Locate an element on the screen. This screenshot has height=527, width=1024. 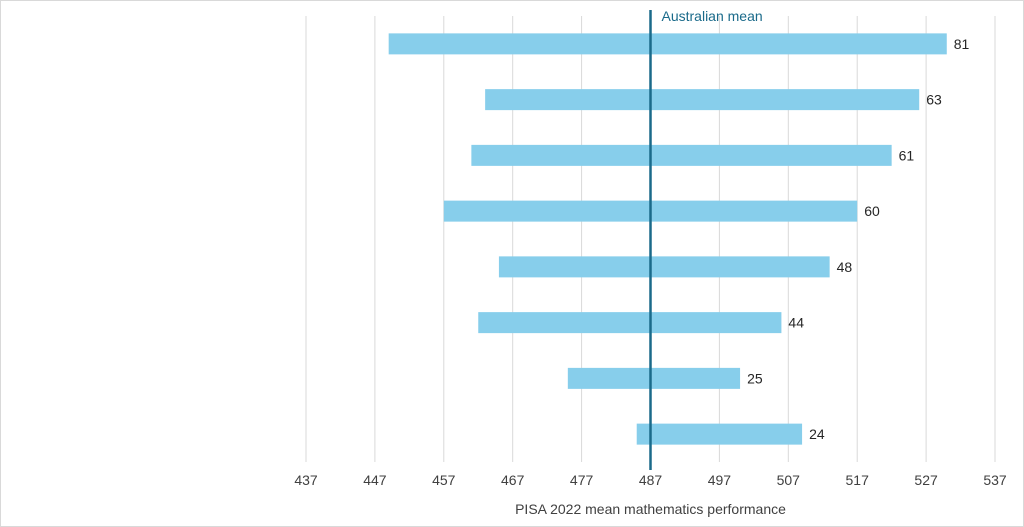
data-label: 61 is located at coordinates (907, 155).